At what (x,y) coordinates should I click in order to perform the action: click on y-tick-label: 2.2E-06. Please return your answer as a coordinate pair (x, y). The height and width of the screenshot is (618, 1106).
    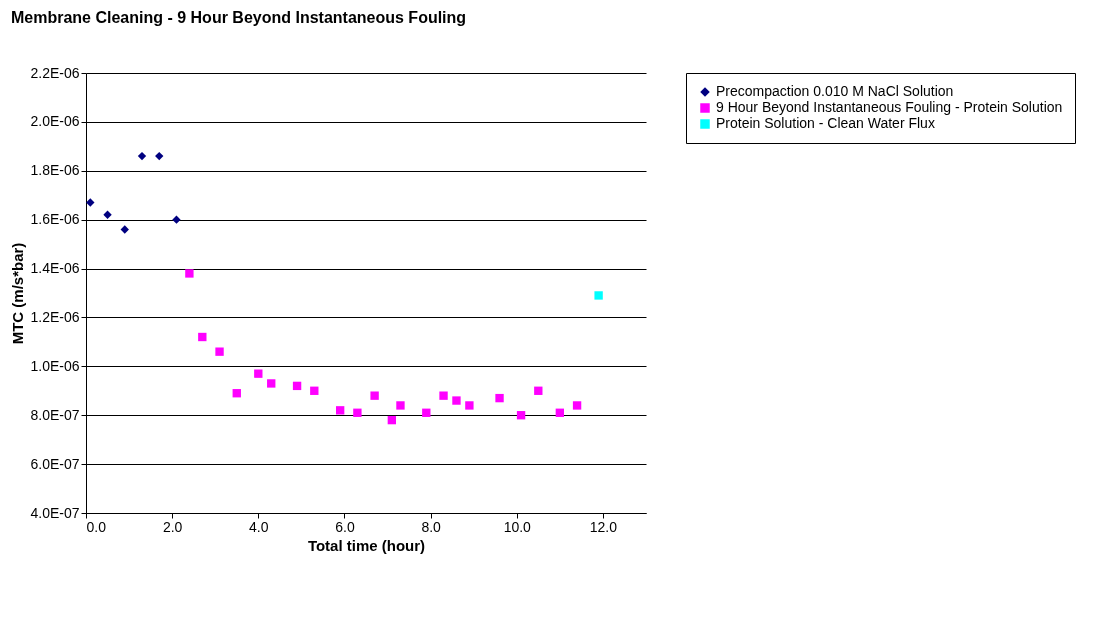
    Looking at the image, I should click on (55, 72).